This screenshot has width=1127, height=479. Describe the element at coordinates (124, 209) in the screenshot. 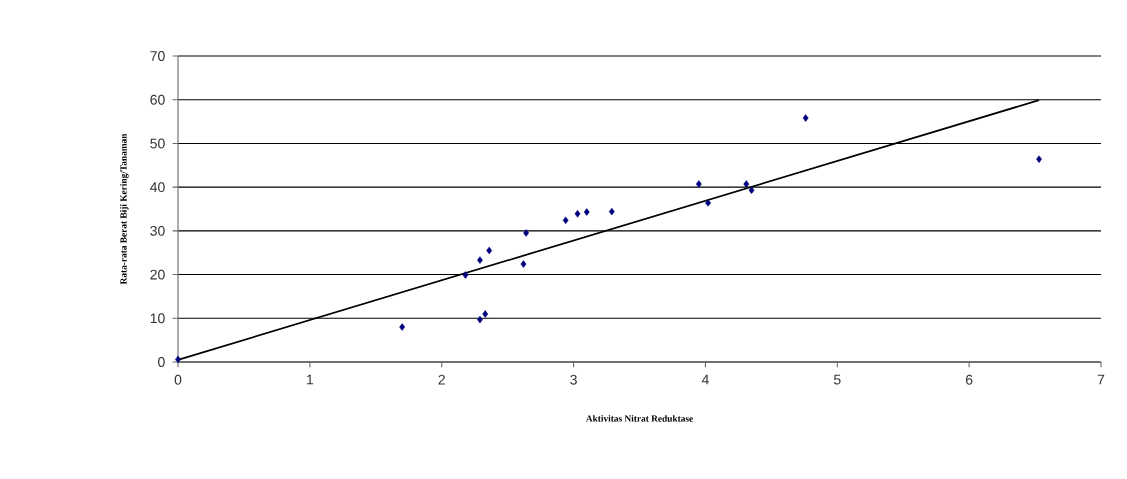

I see `y-axis-title: Rata-rata Berat Biji Kering/Tanaman` at that location.